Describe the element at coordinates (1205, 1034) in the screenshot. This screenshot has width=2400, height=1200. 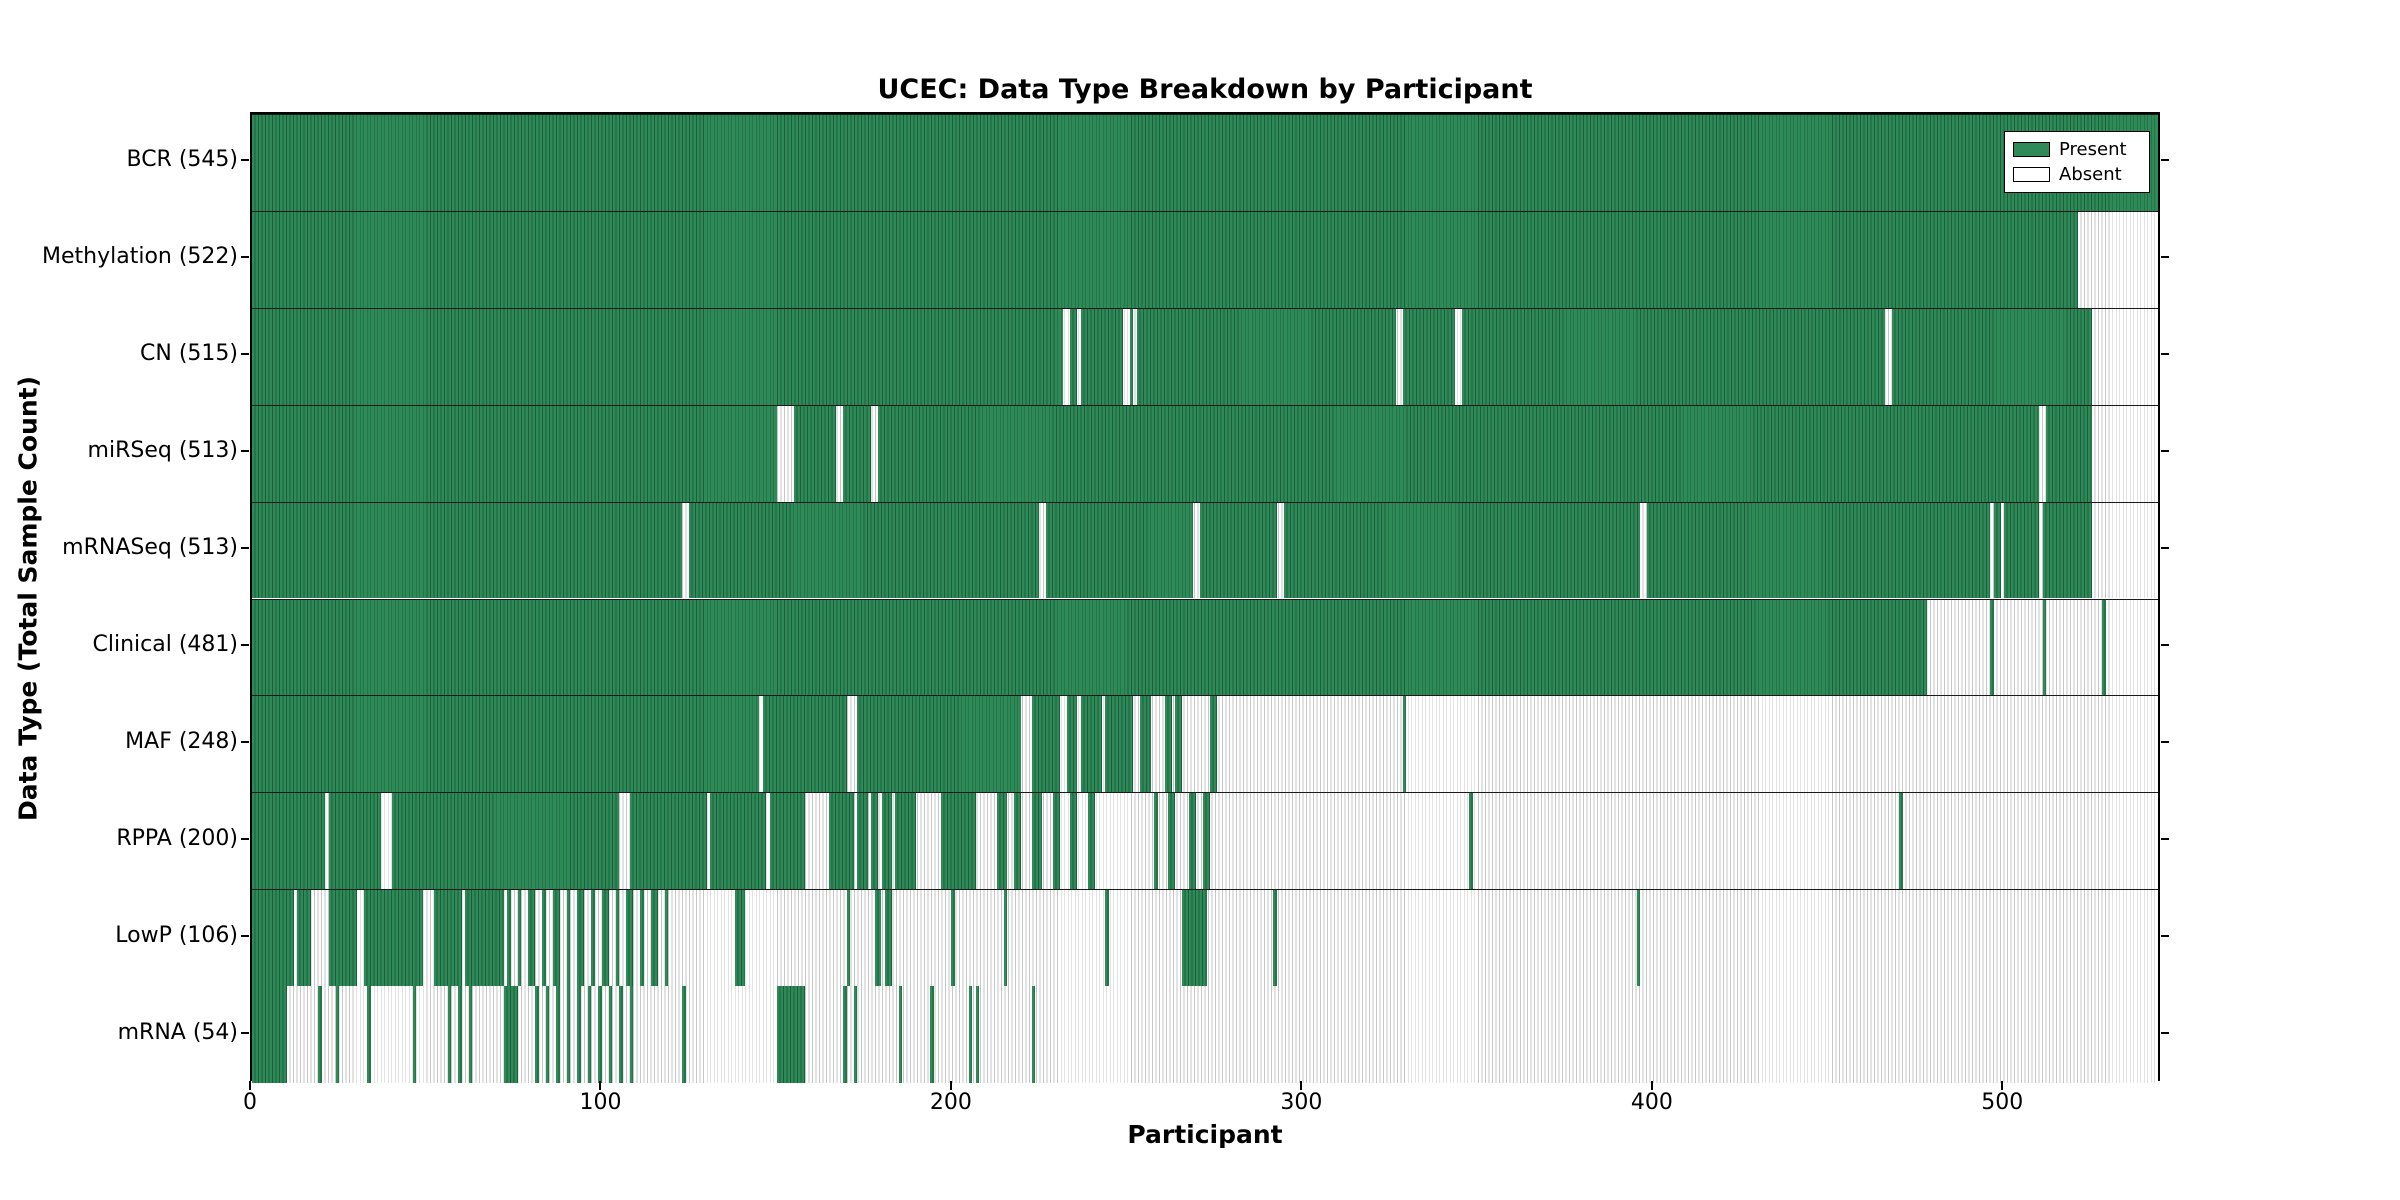
I see `heatmap-row-mRNA` at that location.